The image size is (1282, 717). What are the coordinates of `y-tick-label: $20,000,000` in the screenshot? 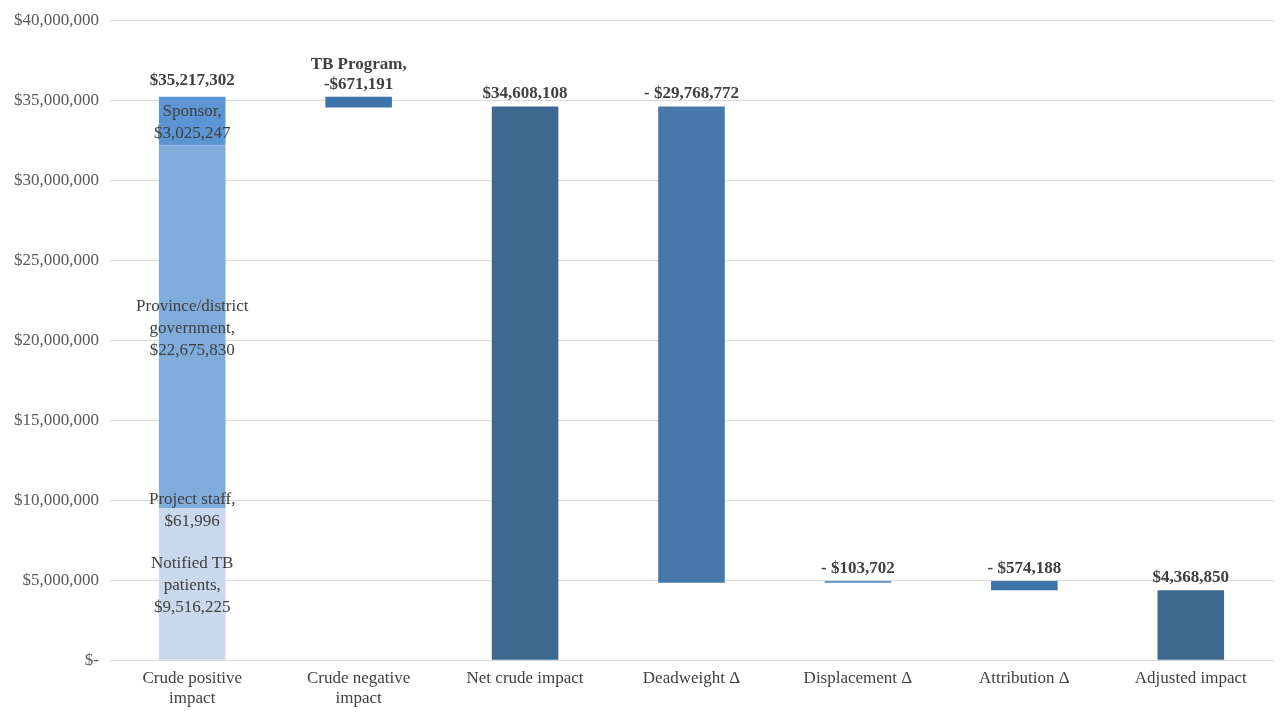 It's located at (56, 339).